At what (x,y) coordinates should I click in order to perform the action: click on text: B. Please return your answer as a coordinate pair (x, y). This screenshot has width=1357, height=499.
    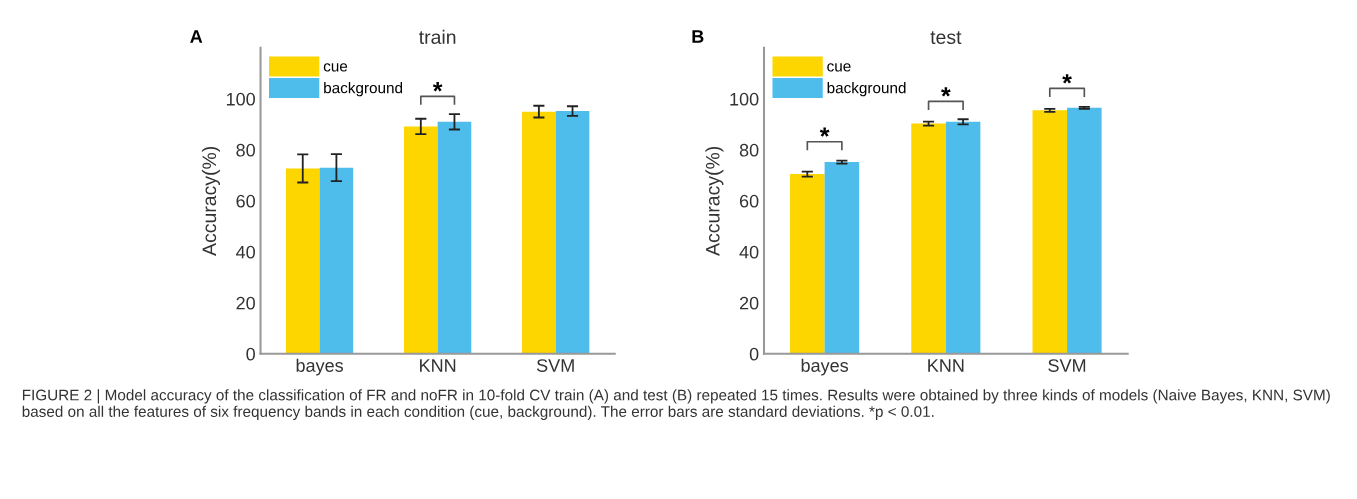
    Looking at the image, I should click on (698, 36).